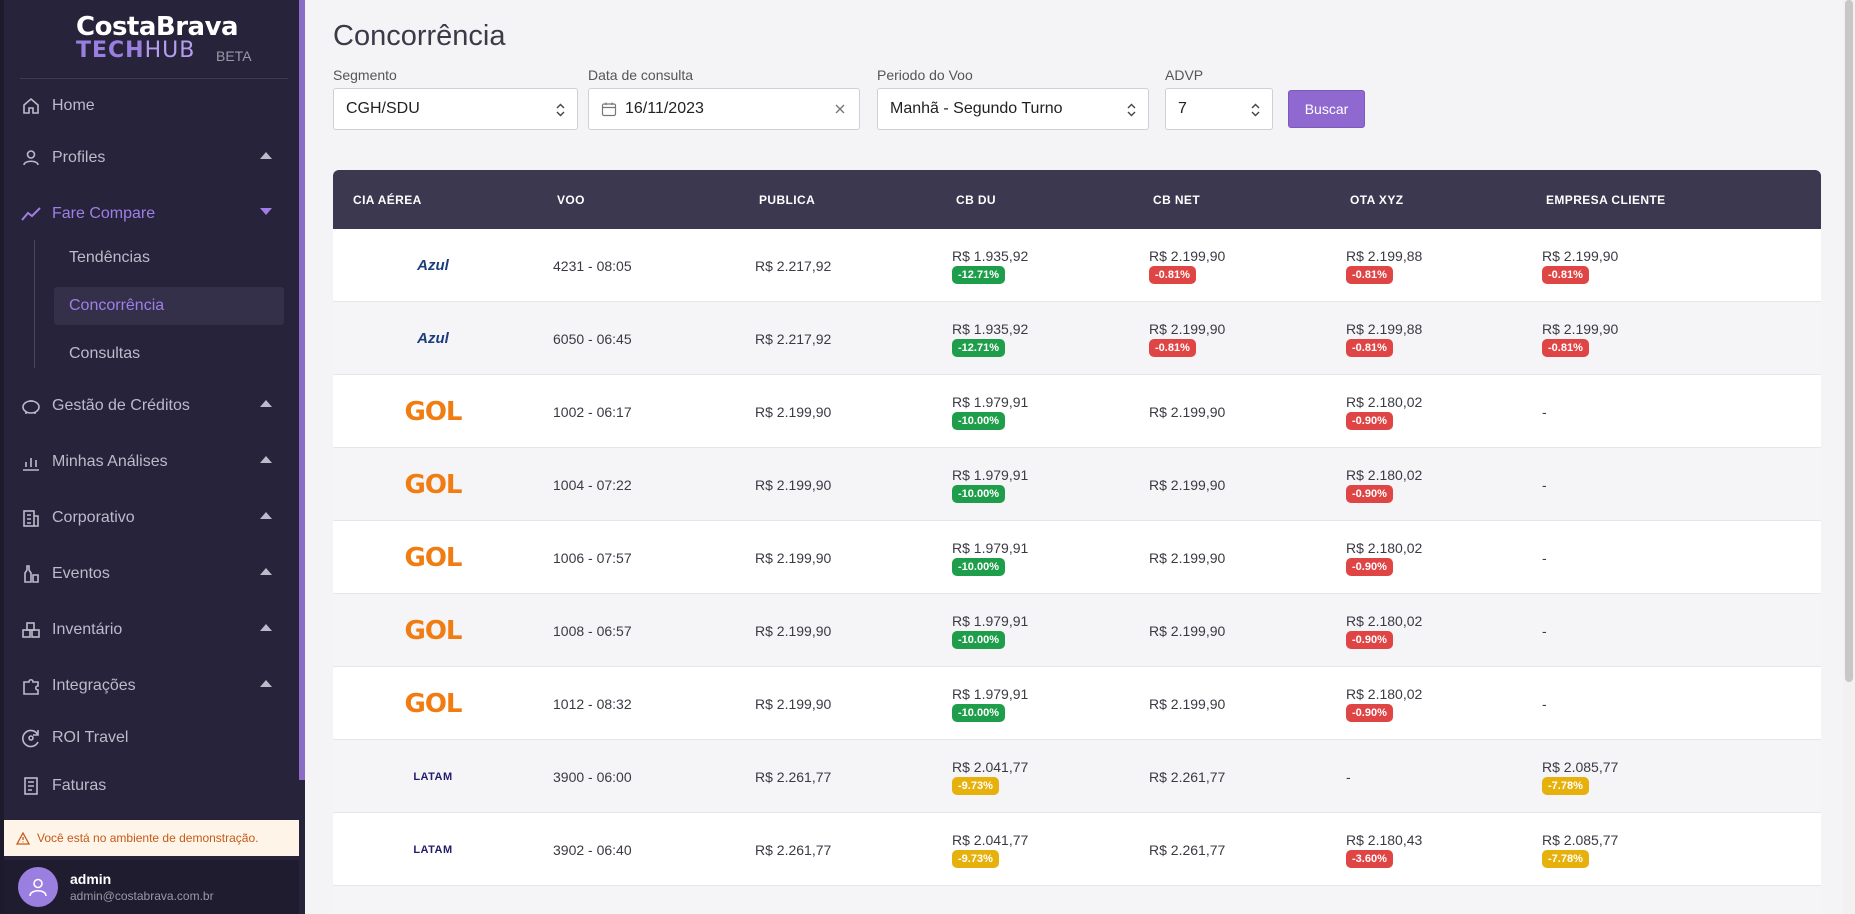 The height and width of the screenshot is (914, 1855). What do you see at coordinates (1219, 109) in the screenshot?
I see `advp-select: 7` at bounding box center [1219, 109].